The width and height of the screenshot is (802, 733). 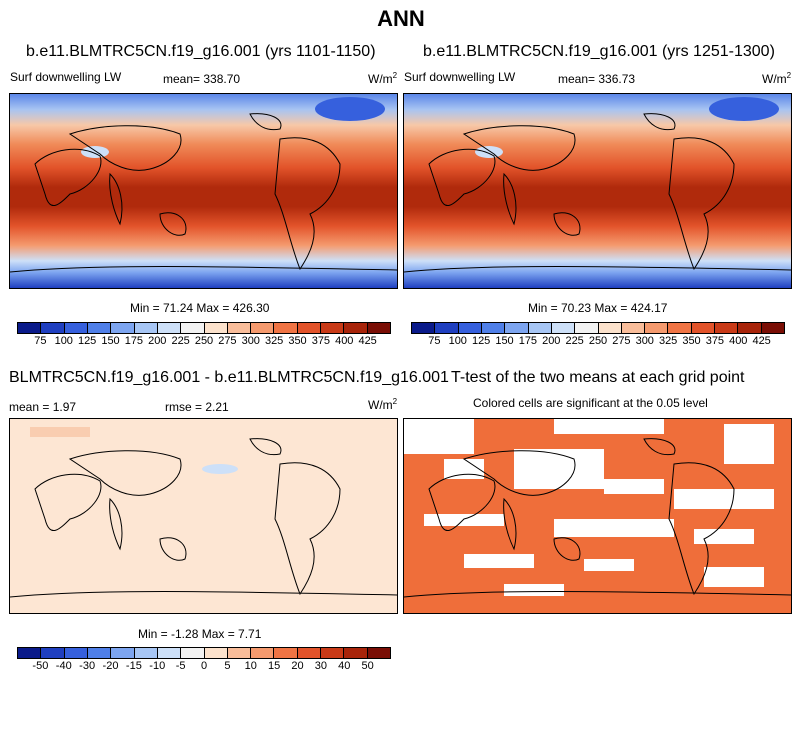 I want to click on colorbar-tick-label: -50, so click(x=40, y=666).